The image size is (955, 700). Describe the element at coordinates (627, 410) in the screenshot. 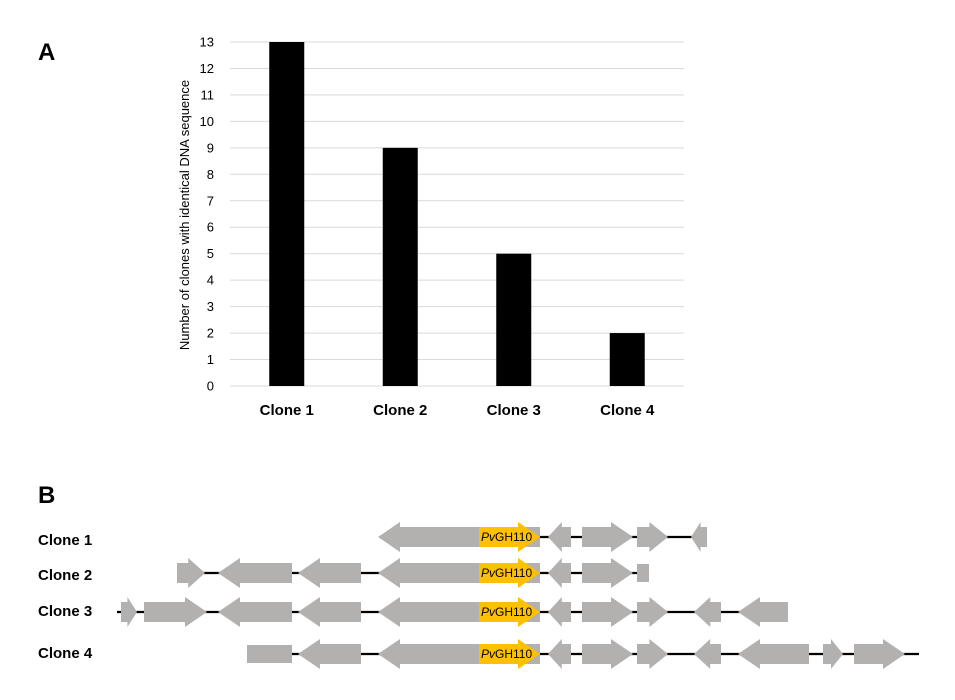

I see `x-tick-label: Clone 4` at that location.